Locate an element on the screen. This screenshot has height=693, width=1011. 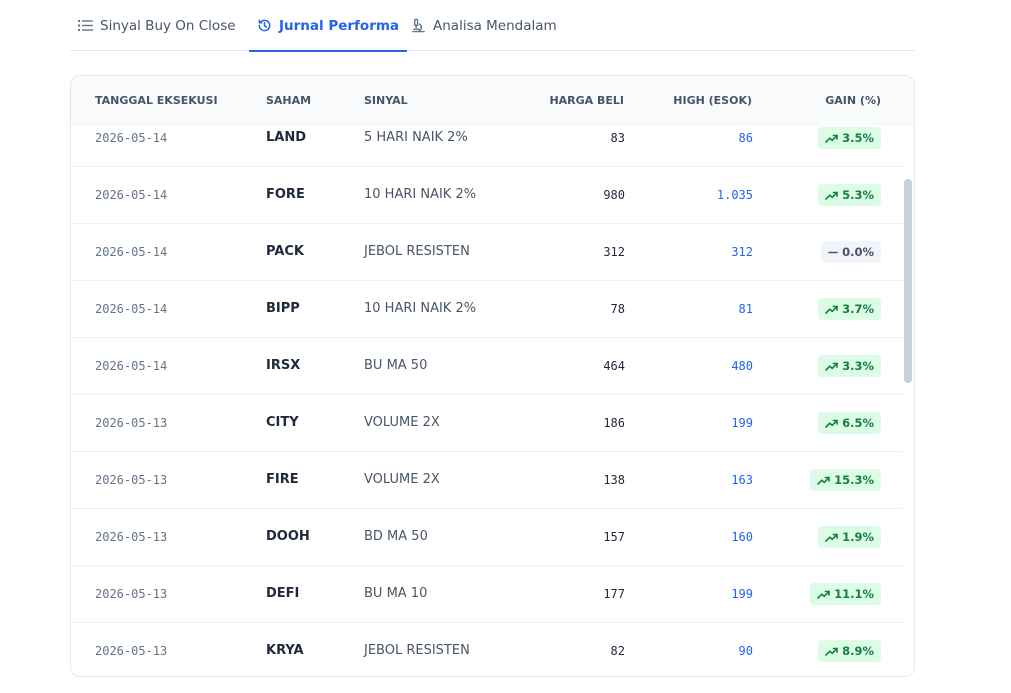
gain-cell: 11.1% is located at coordinates (845, 594).